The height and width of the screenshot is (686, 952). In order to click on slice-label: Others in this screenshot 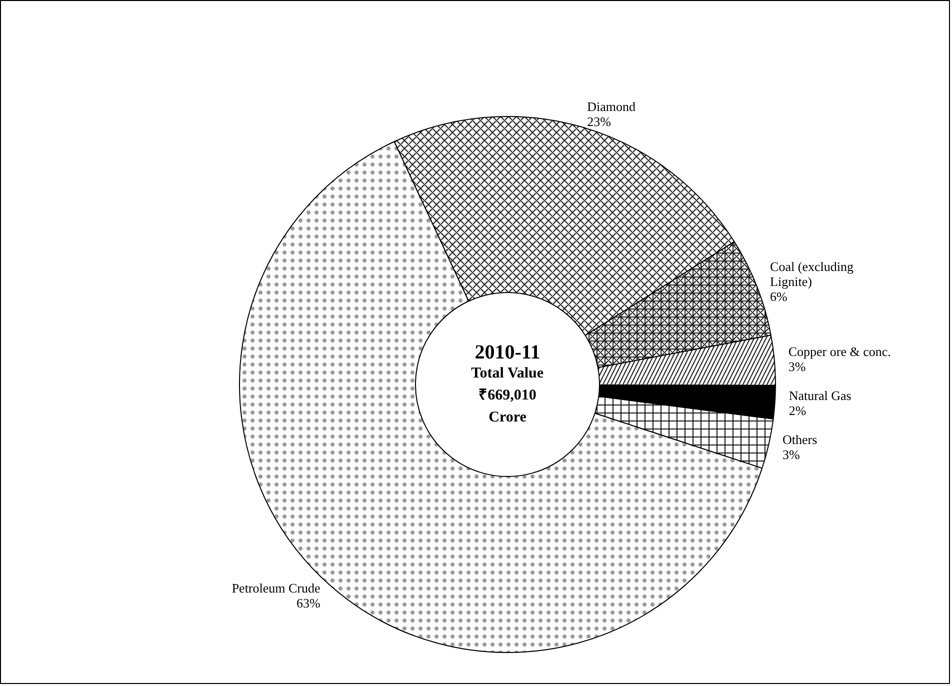, I will do `click(800, 439)`.